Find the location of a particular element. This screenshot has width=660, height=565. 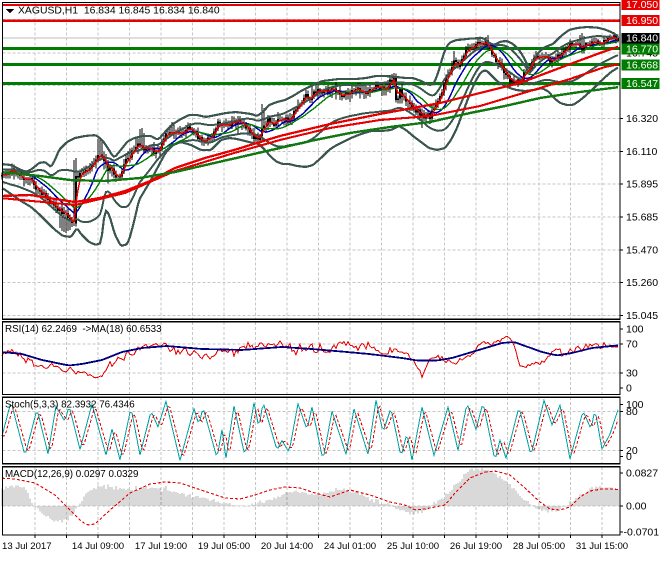

svg-text: 0.0827 is located at coordinates (642, 474).